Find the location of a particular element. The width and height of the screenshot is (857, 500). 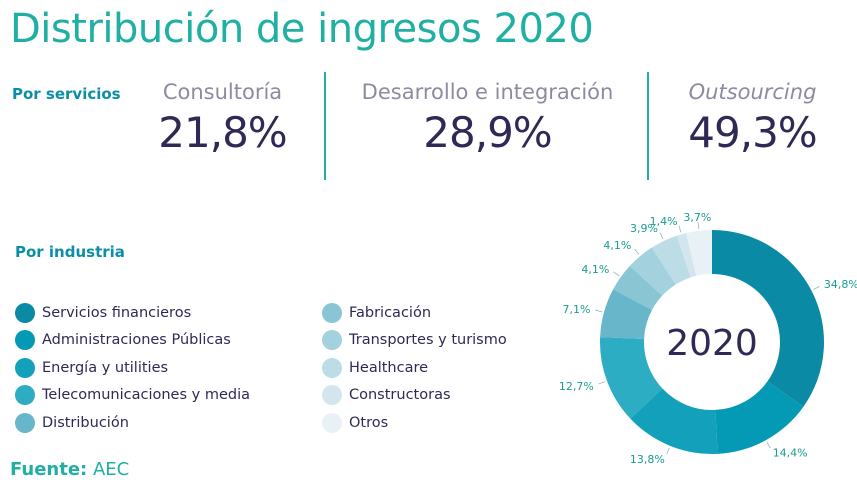

source-value: AEC is located at coordinates (111, 469).